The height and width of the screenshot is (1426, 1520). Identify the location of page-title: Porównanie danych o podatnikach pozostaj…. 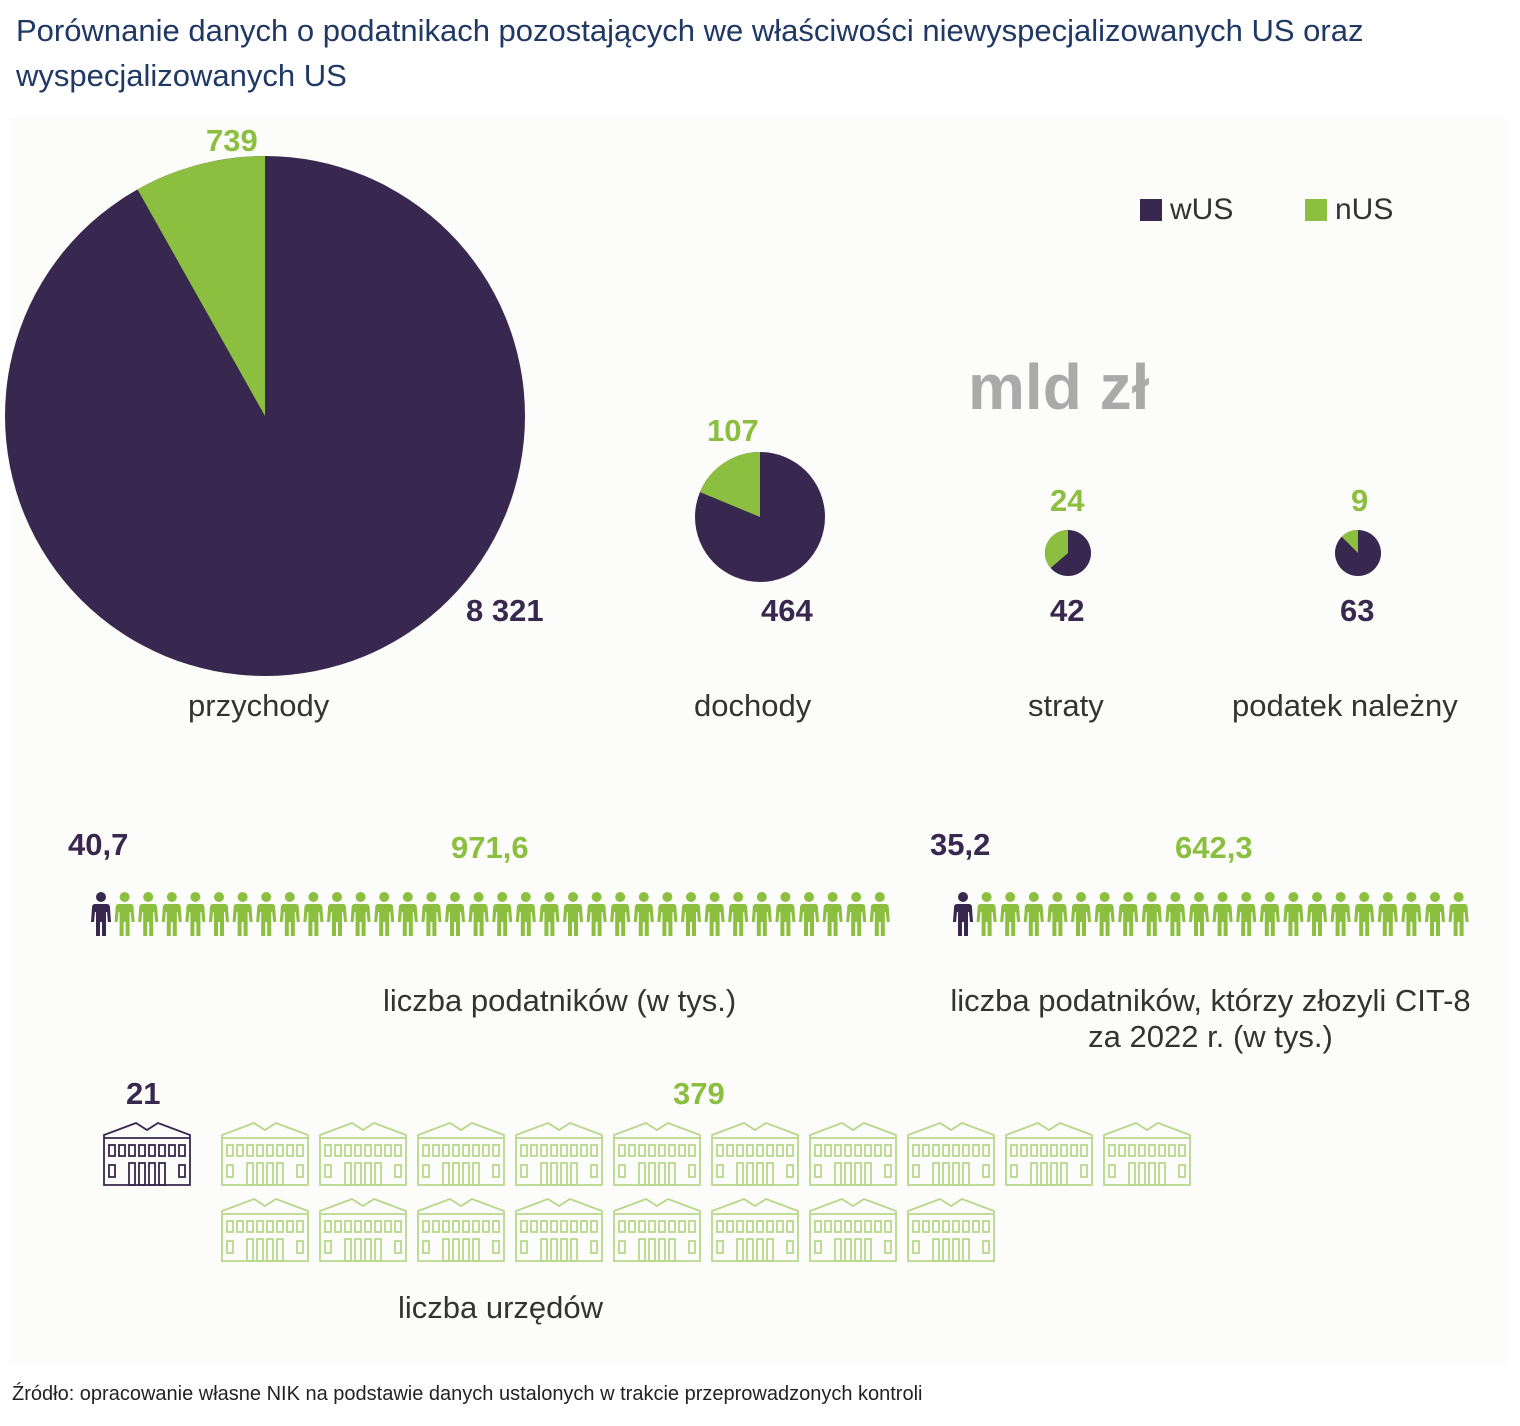
(690, 53).